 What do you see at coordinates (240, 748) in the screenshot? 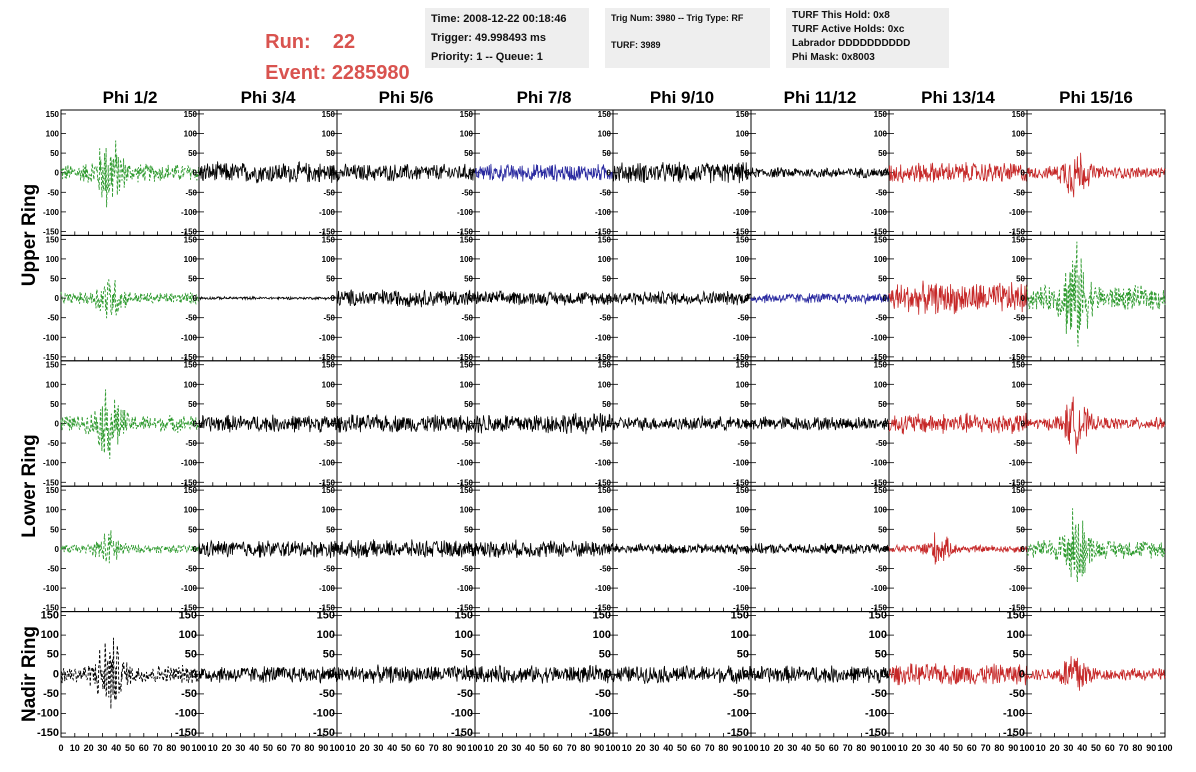
I see `x-tick-label: 30` at bounding box center [240, 748].